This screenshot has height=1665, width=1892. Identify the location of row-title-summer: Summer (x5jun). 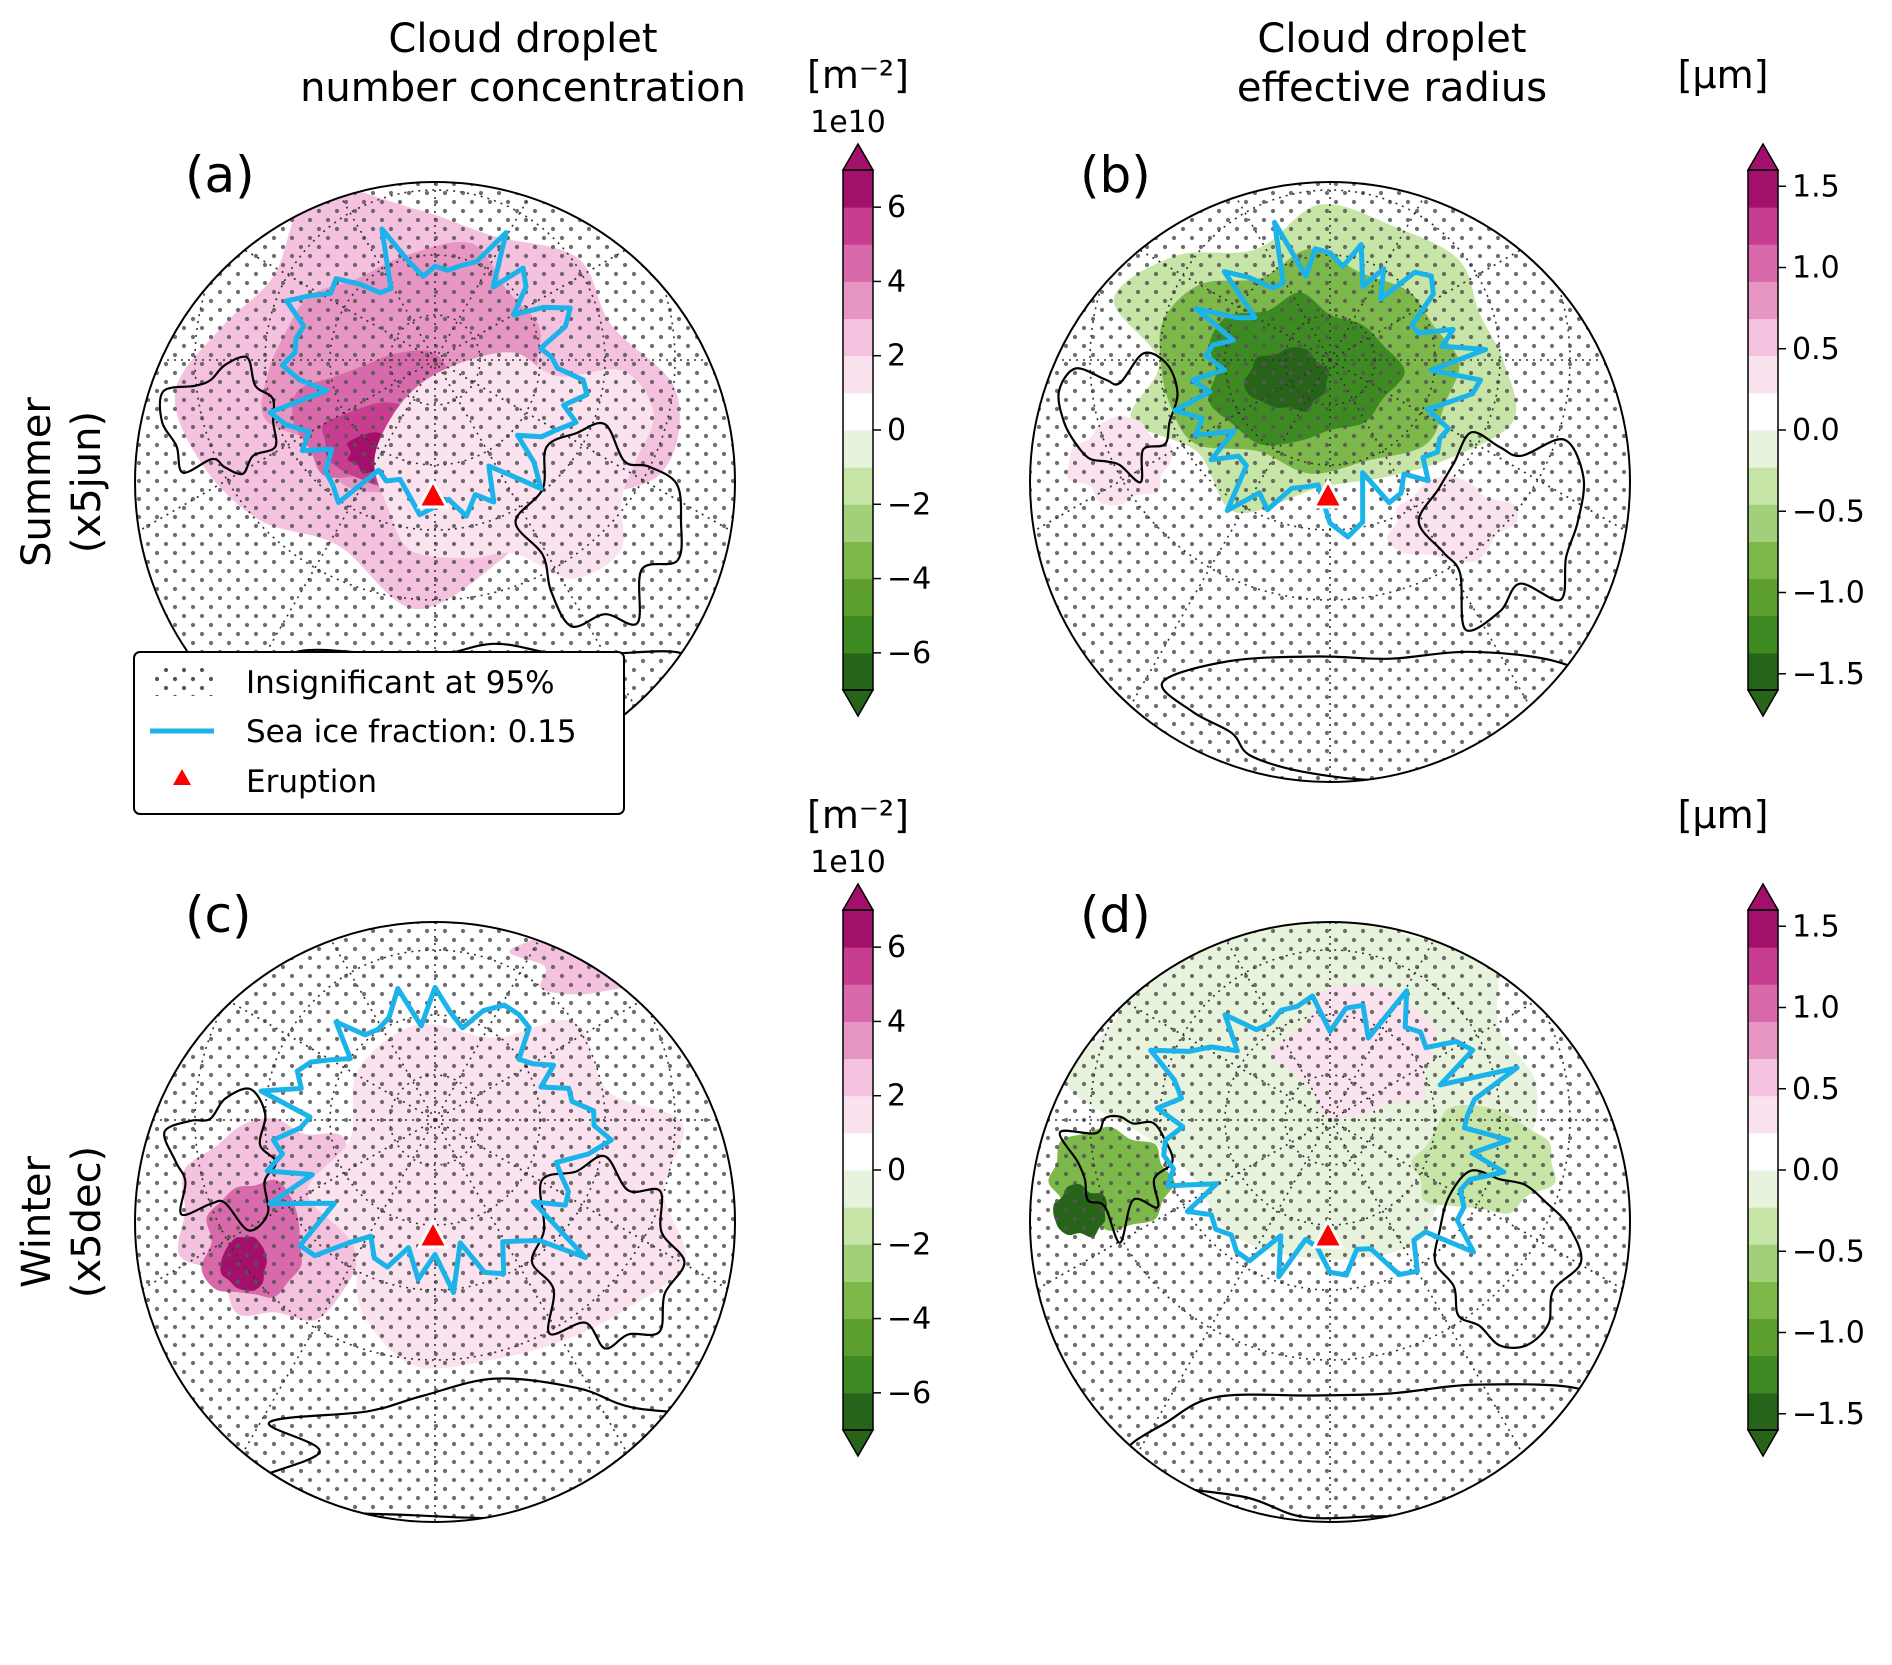
(62, 482).